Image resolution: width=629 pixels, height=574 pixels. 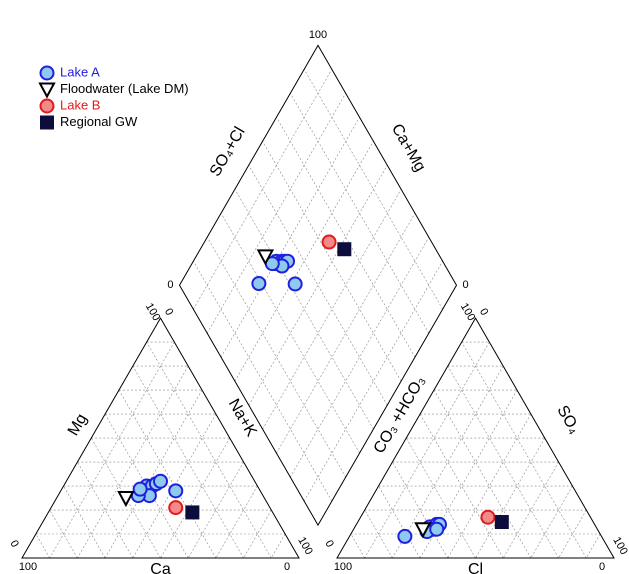 I want to click on axis-label: Na+K, so click(x=242, y=418).